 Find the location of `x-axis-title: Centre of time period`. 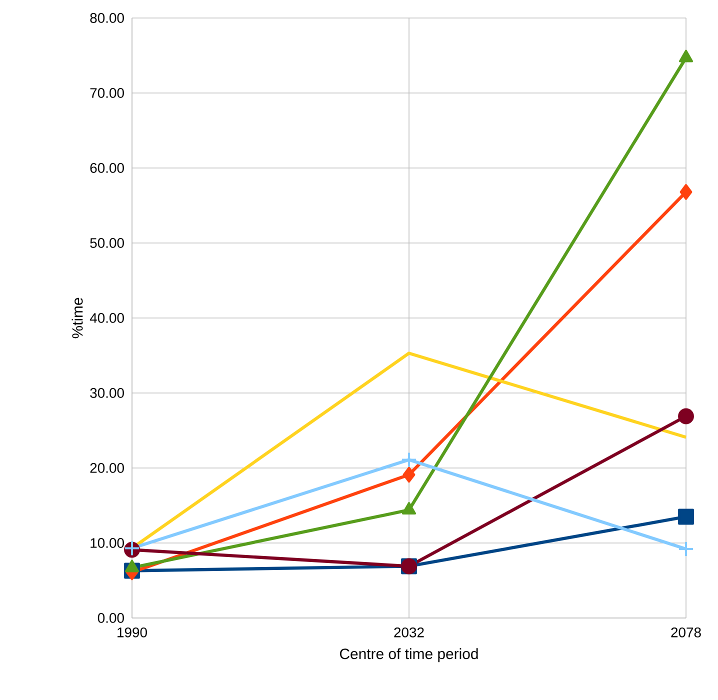

x-axis-title: Centre of time period is located at coordinates (409, 655).